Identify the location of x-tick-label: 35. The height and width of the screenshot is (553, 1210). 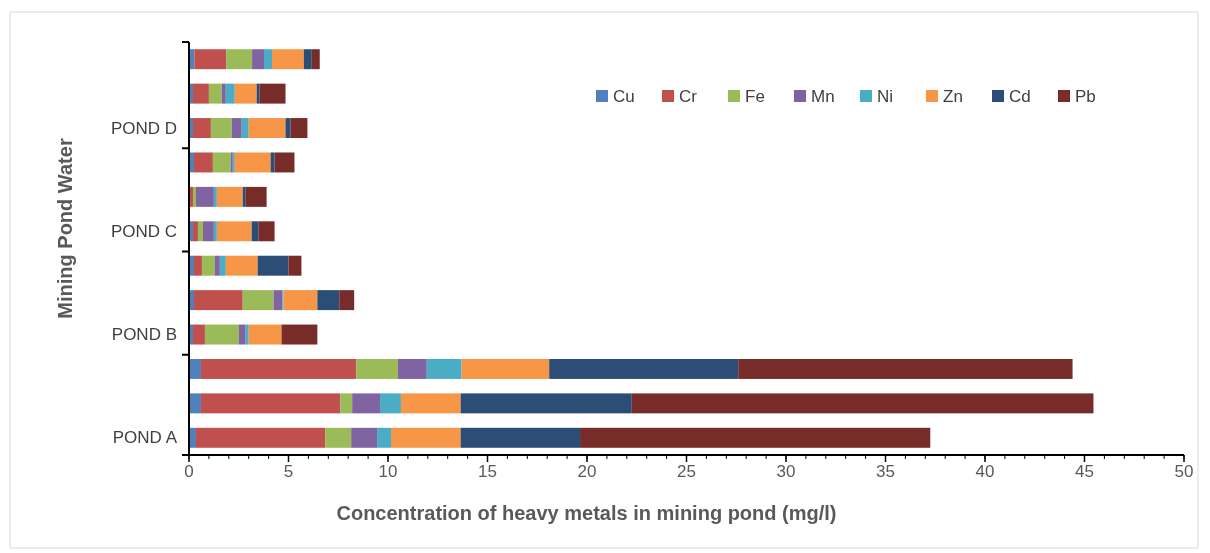
(885, 471).